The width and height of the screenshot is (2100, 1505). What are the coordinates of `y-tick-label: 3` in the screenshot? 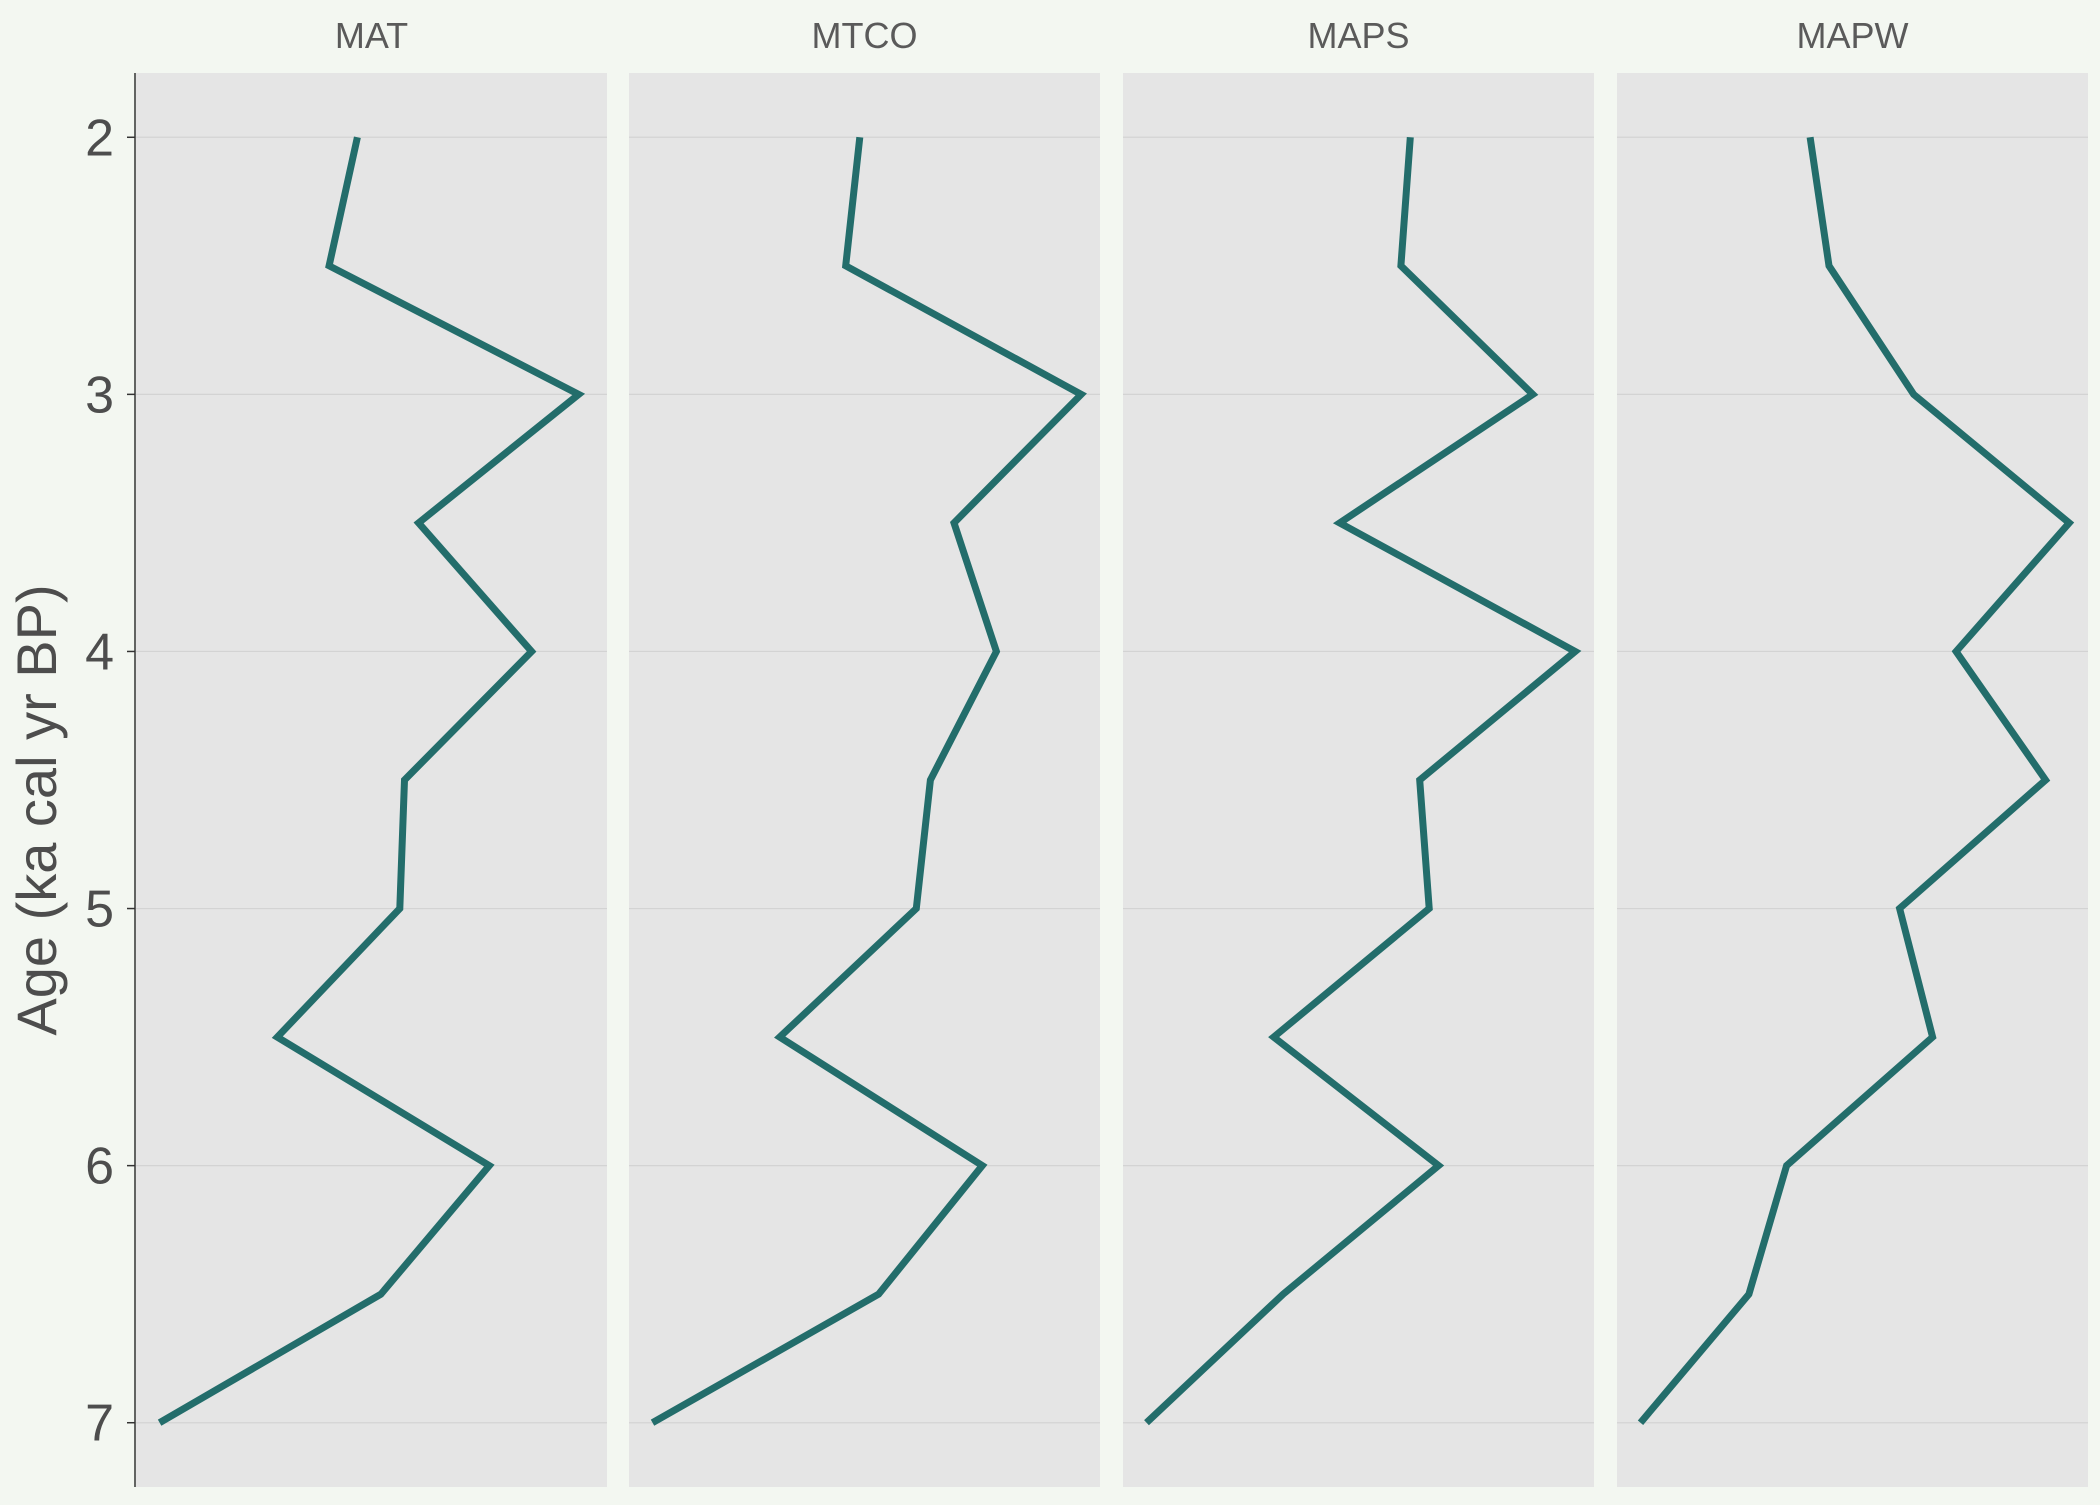 It's located at (99, 395).